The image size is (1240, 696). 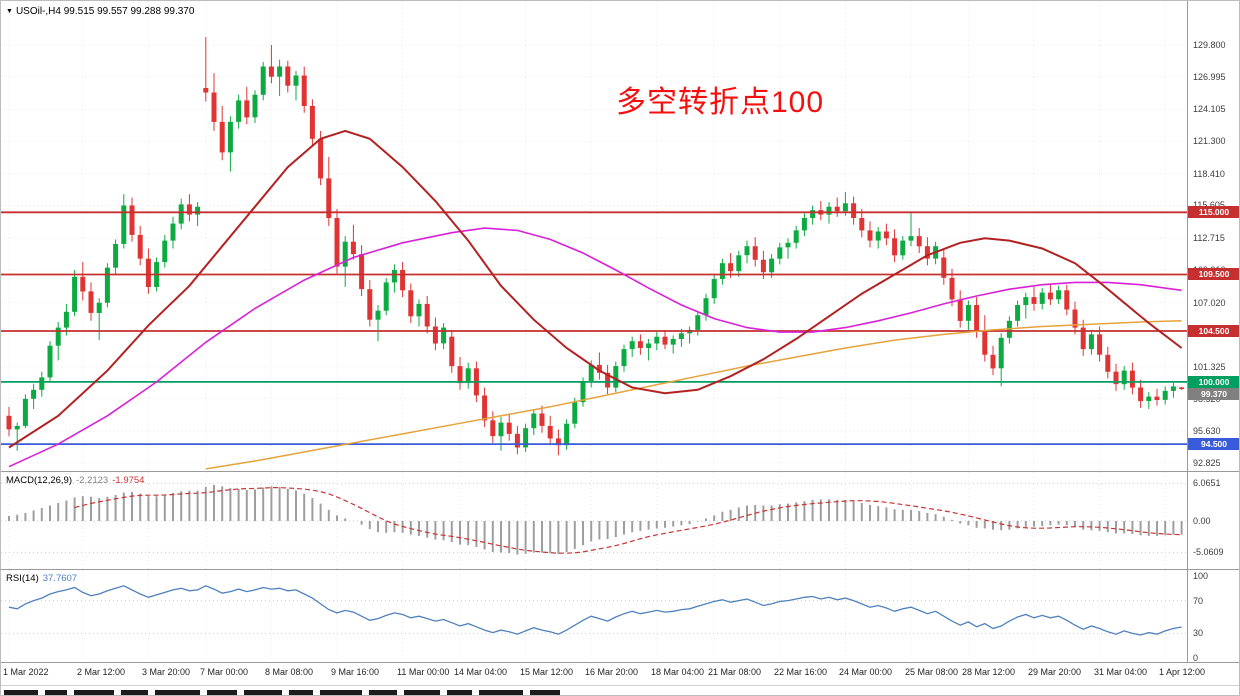 I want to click on symbol-title: USOil-,H4, so click(x=38, y=11).